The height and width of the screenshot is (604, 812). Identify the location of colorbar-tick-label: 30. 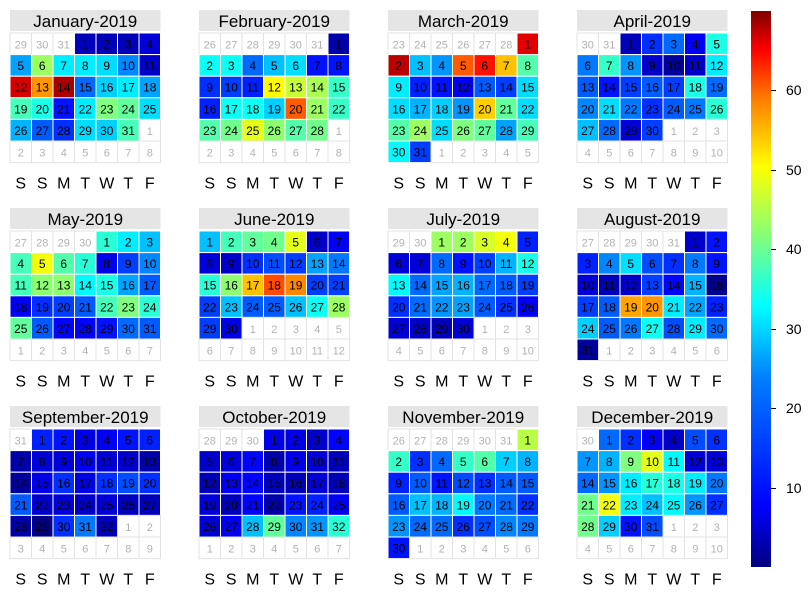
(794, 328).